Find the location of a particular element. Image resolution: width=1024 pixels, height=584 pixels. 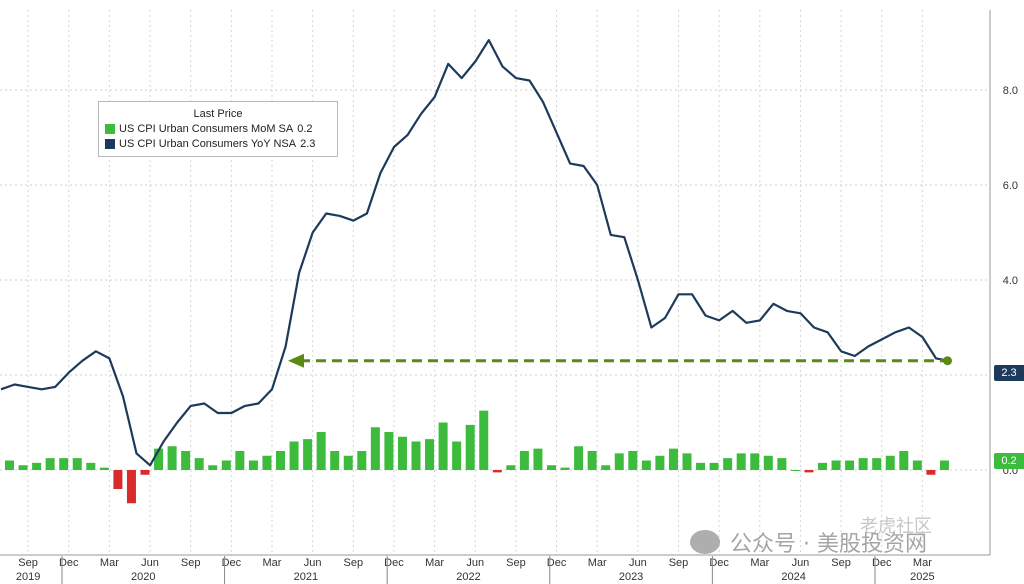

arrow-head is located at coordinates (296, 360).